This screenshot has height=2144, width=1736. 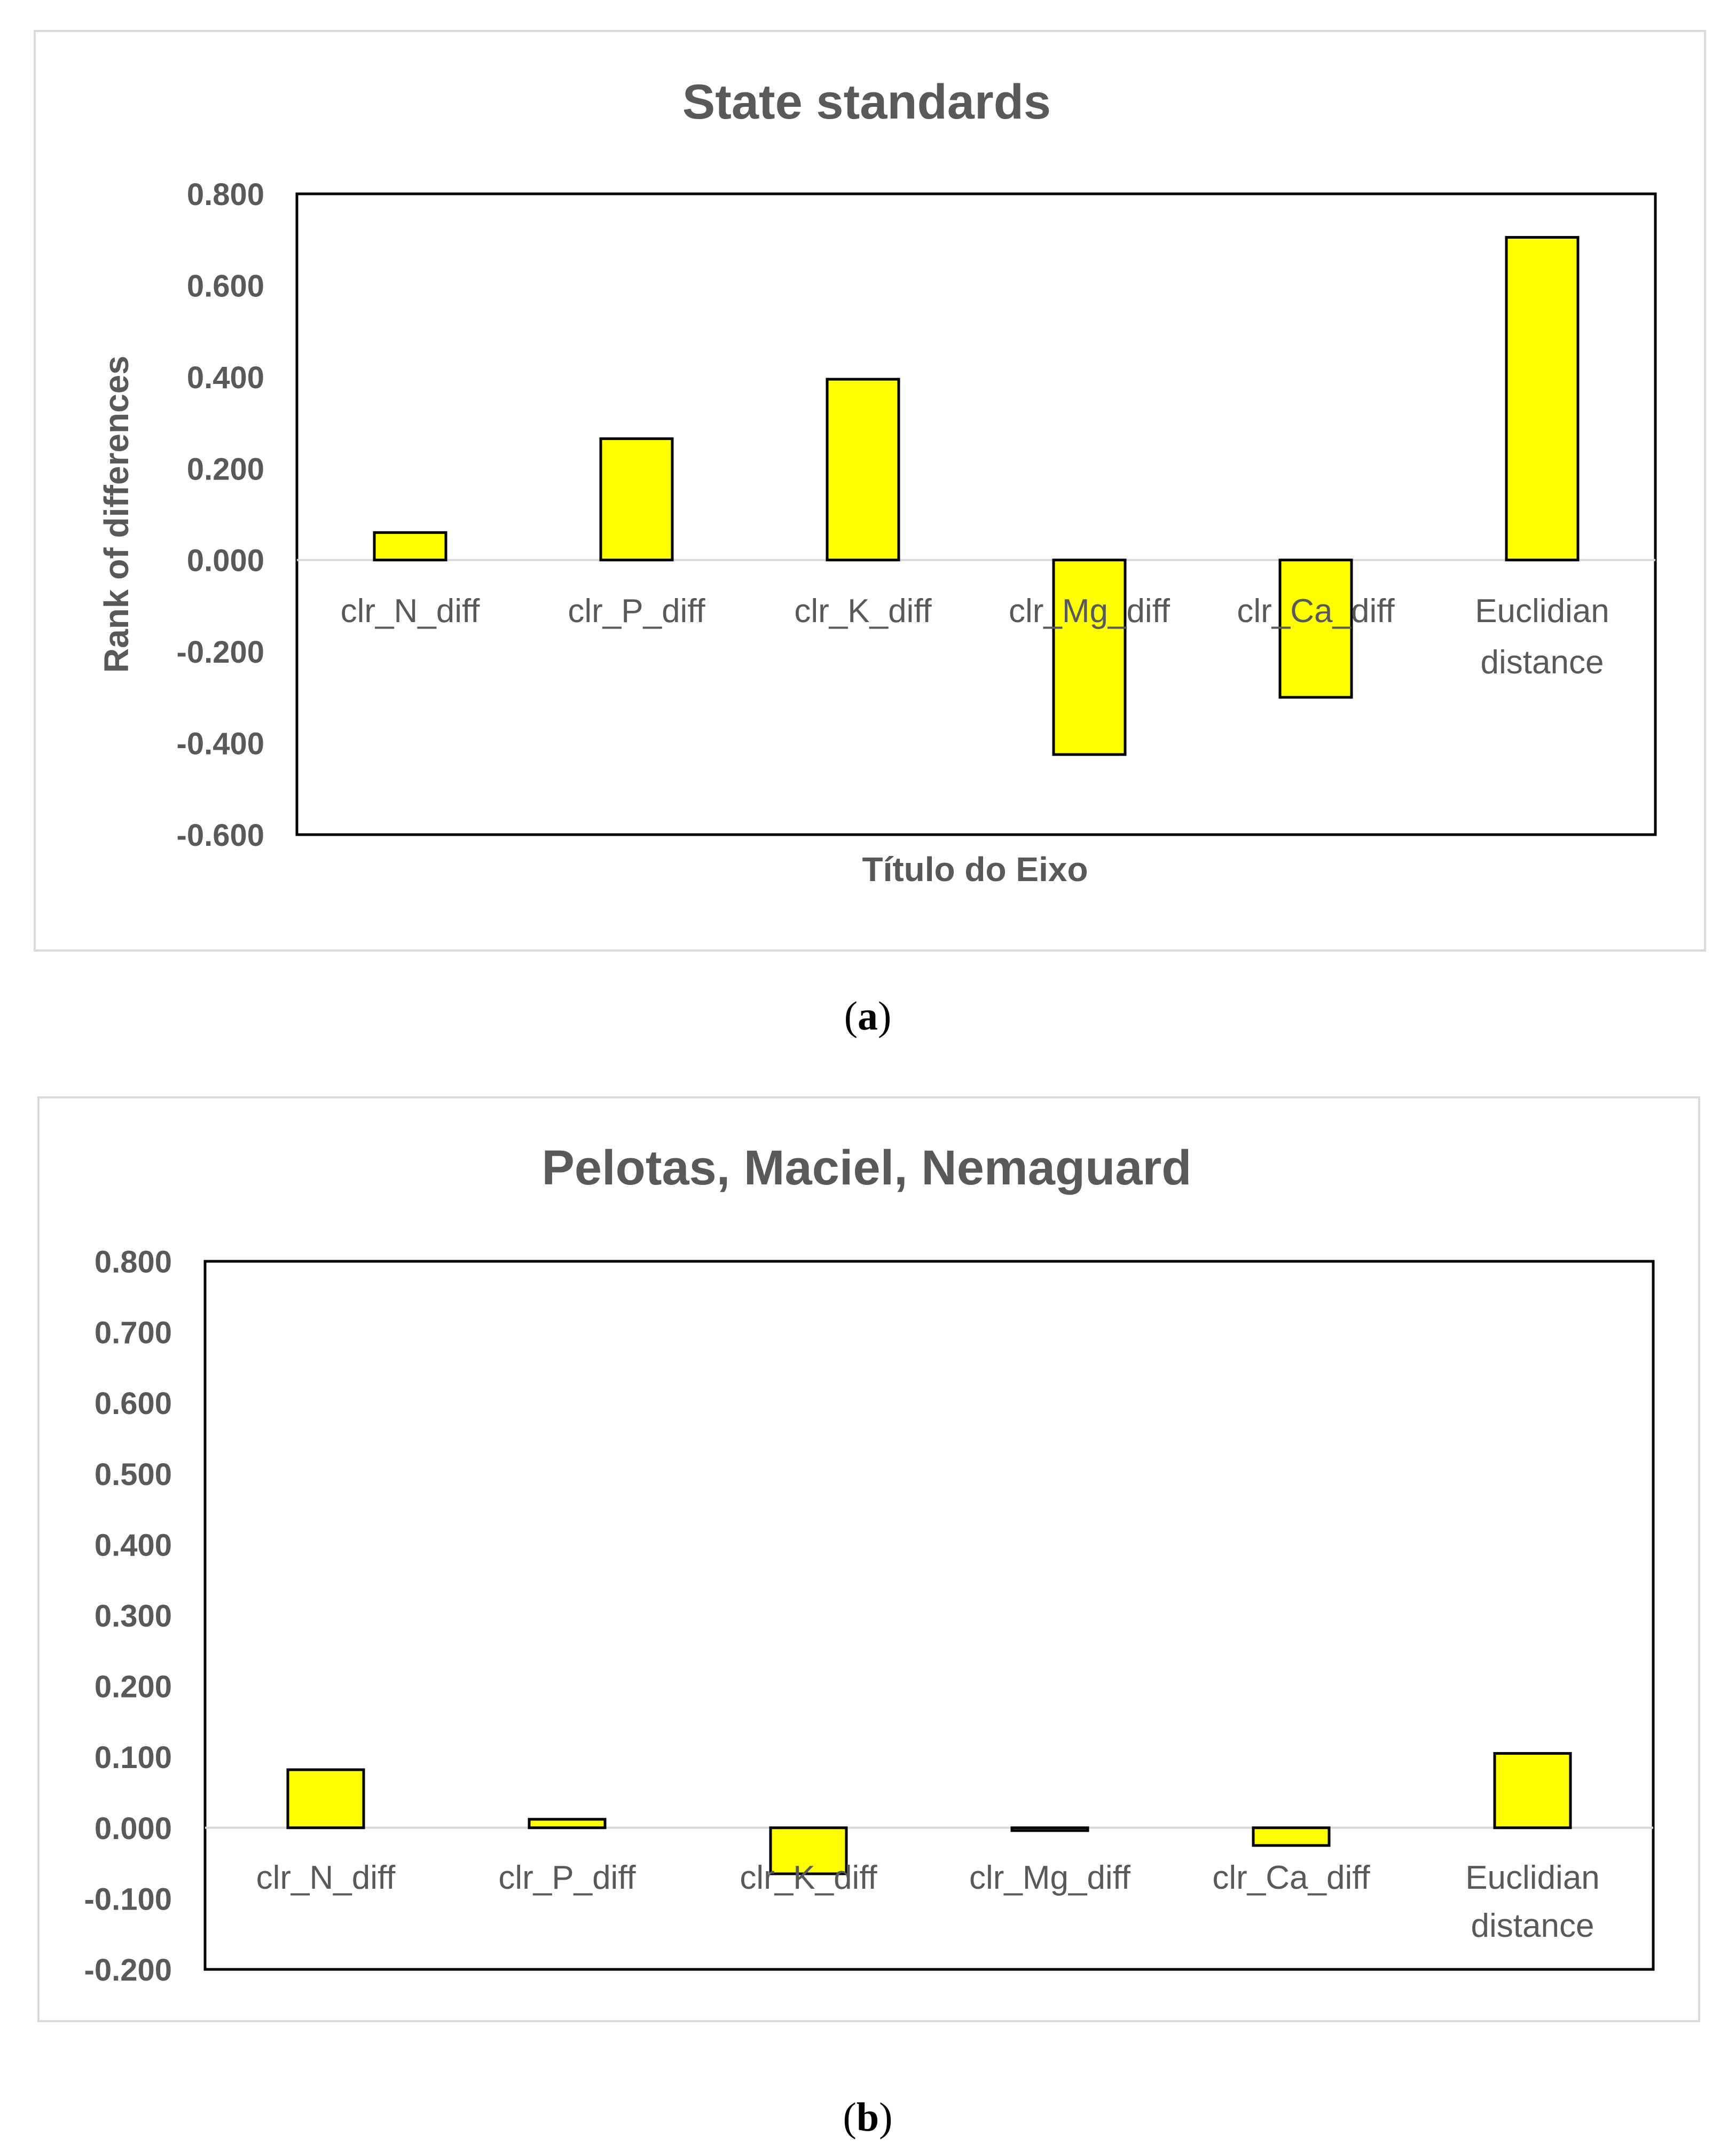 I want to click on chart-a-y-axis-title: Rank of differences, so click(x=116, y=515).